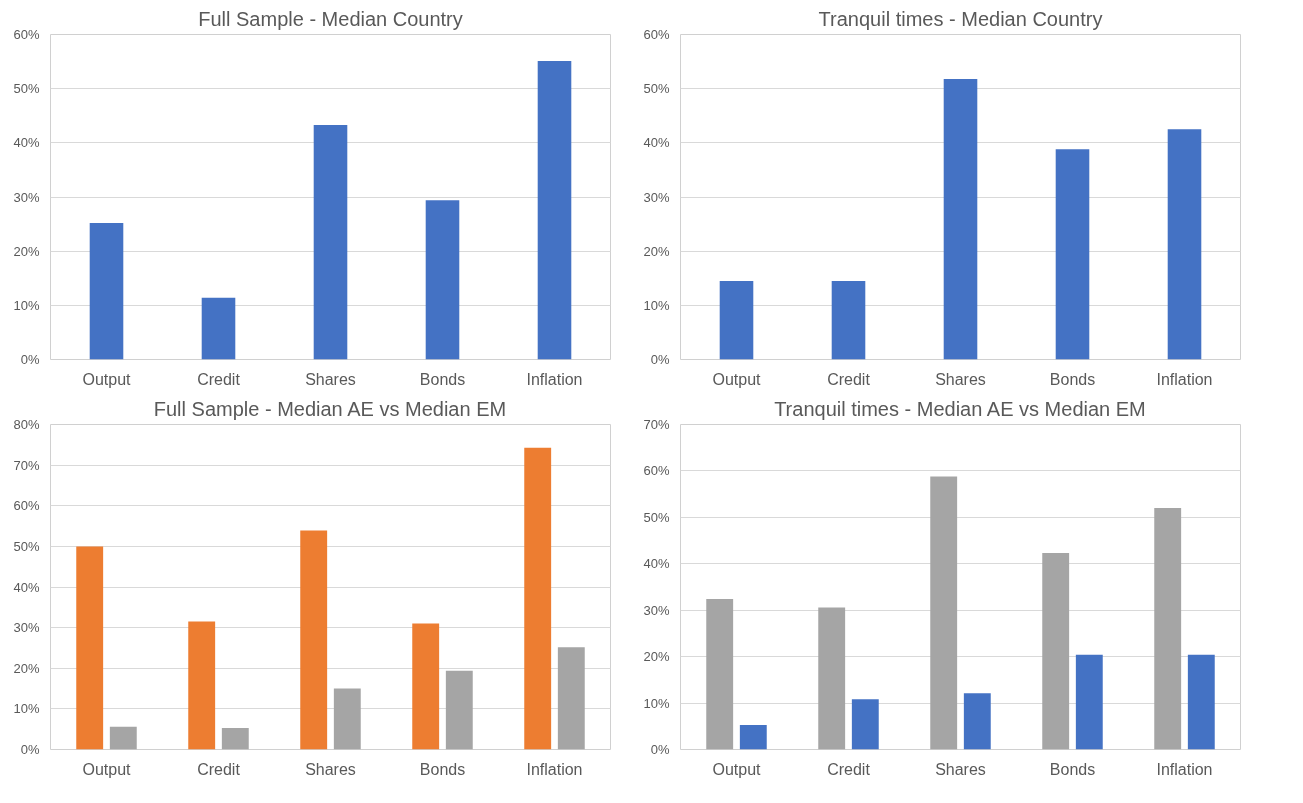 The height and width of the screenshot is (803, 1303). I want to click on chart-title: Tranquil times - Median Country, so click(960, 18).